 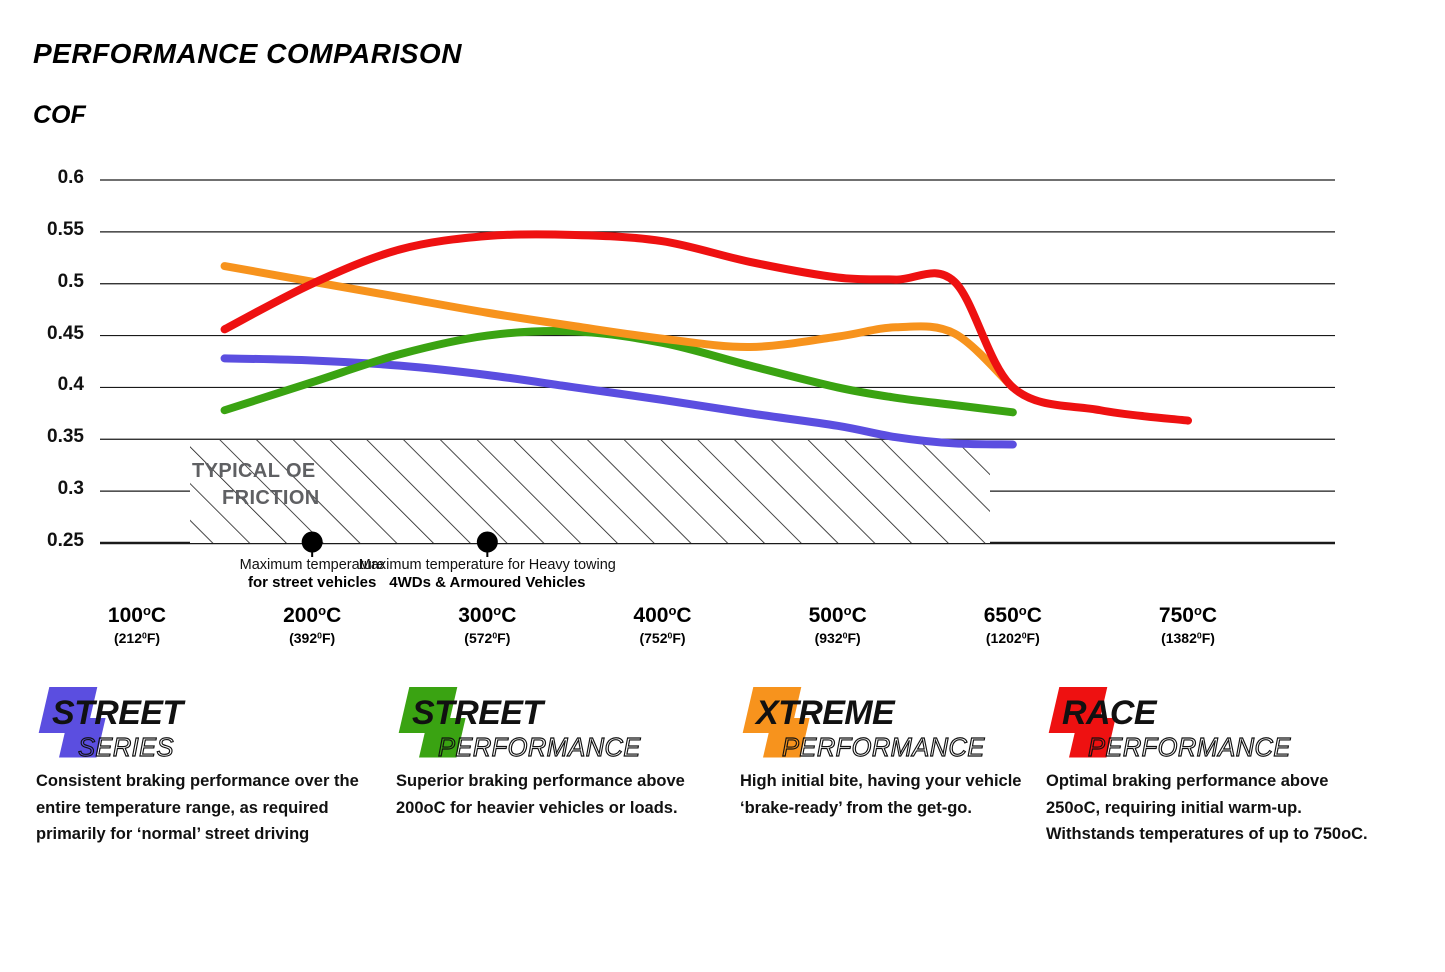 What do you see at coordinates (312, 565) in the screenshot?
I see `annotation-line1: Maximum temperature` at bounding box center [312, 565].